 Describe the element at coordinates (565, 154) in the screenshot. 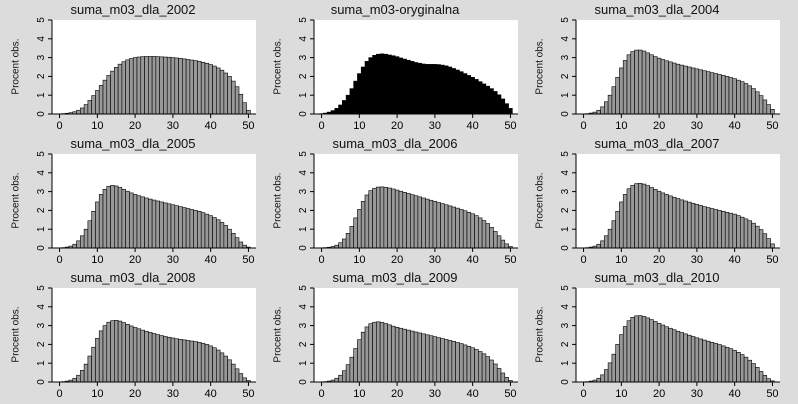

I see `y-tick-label: 5` at that location.